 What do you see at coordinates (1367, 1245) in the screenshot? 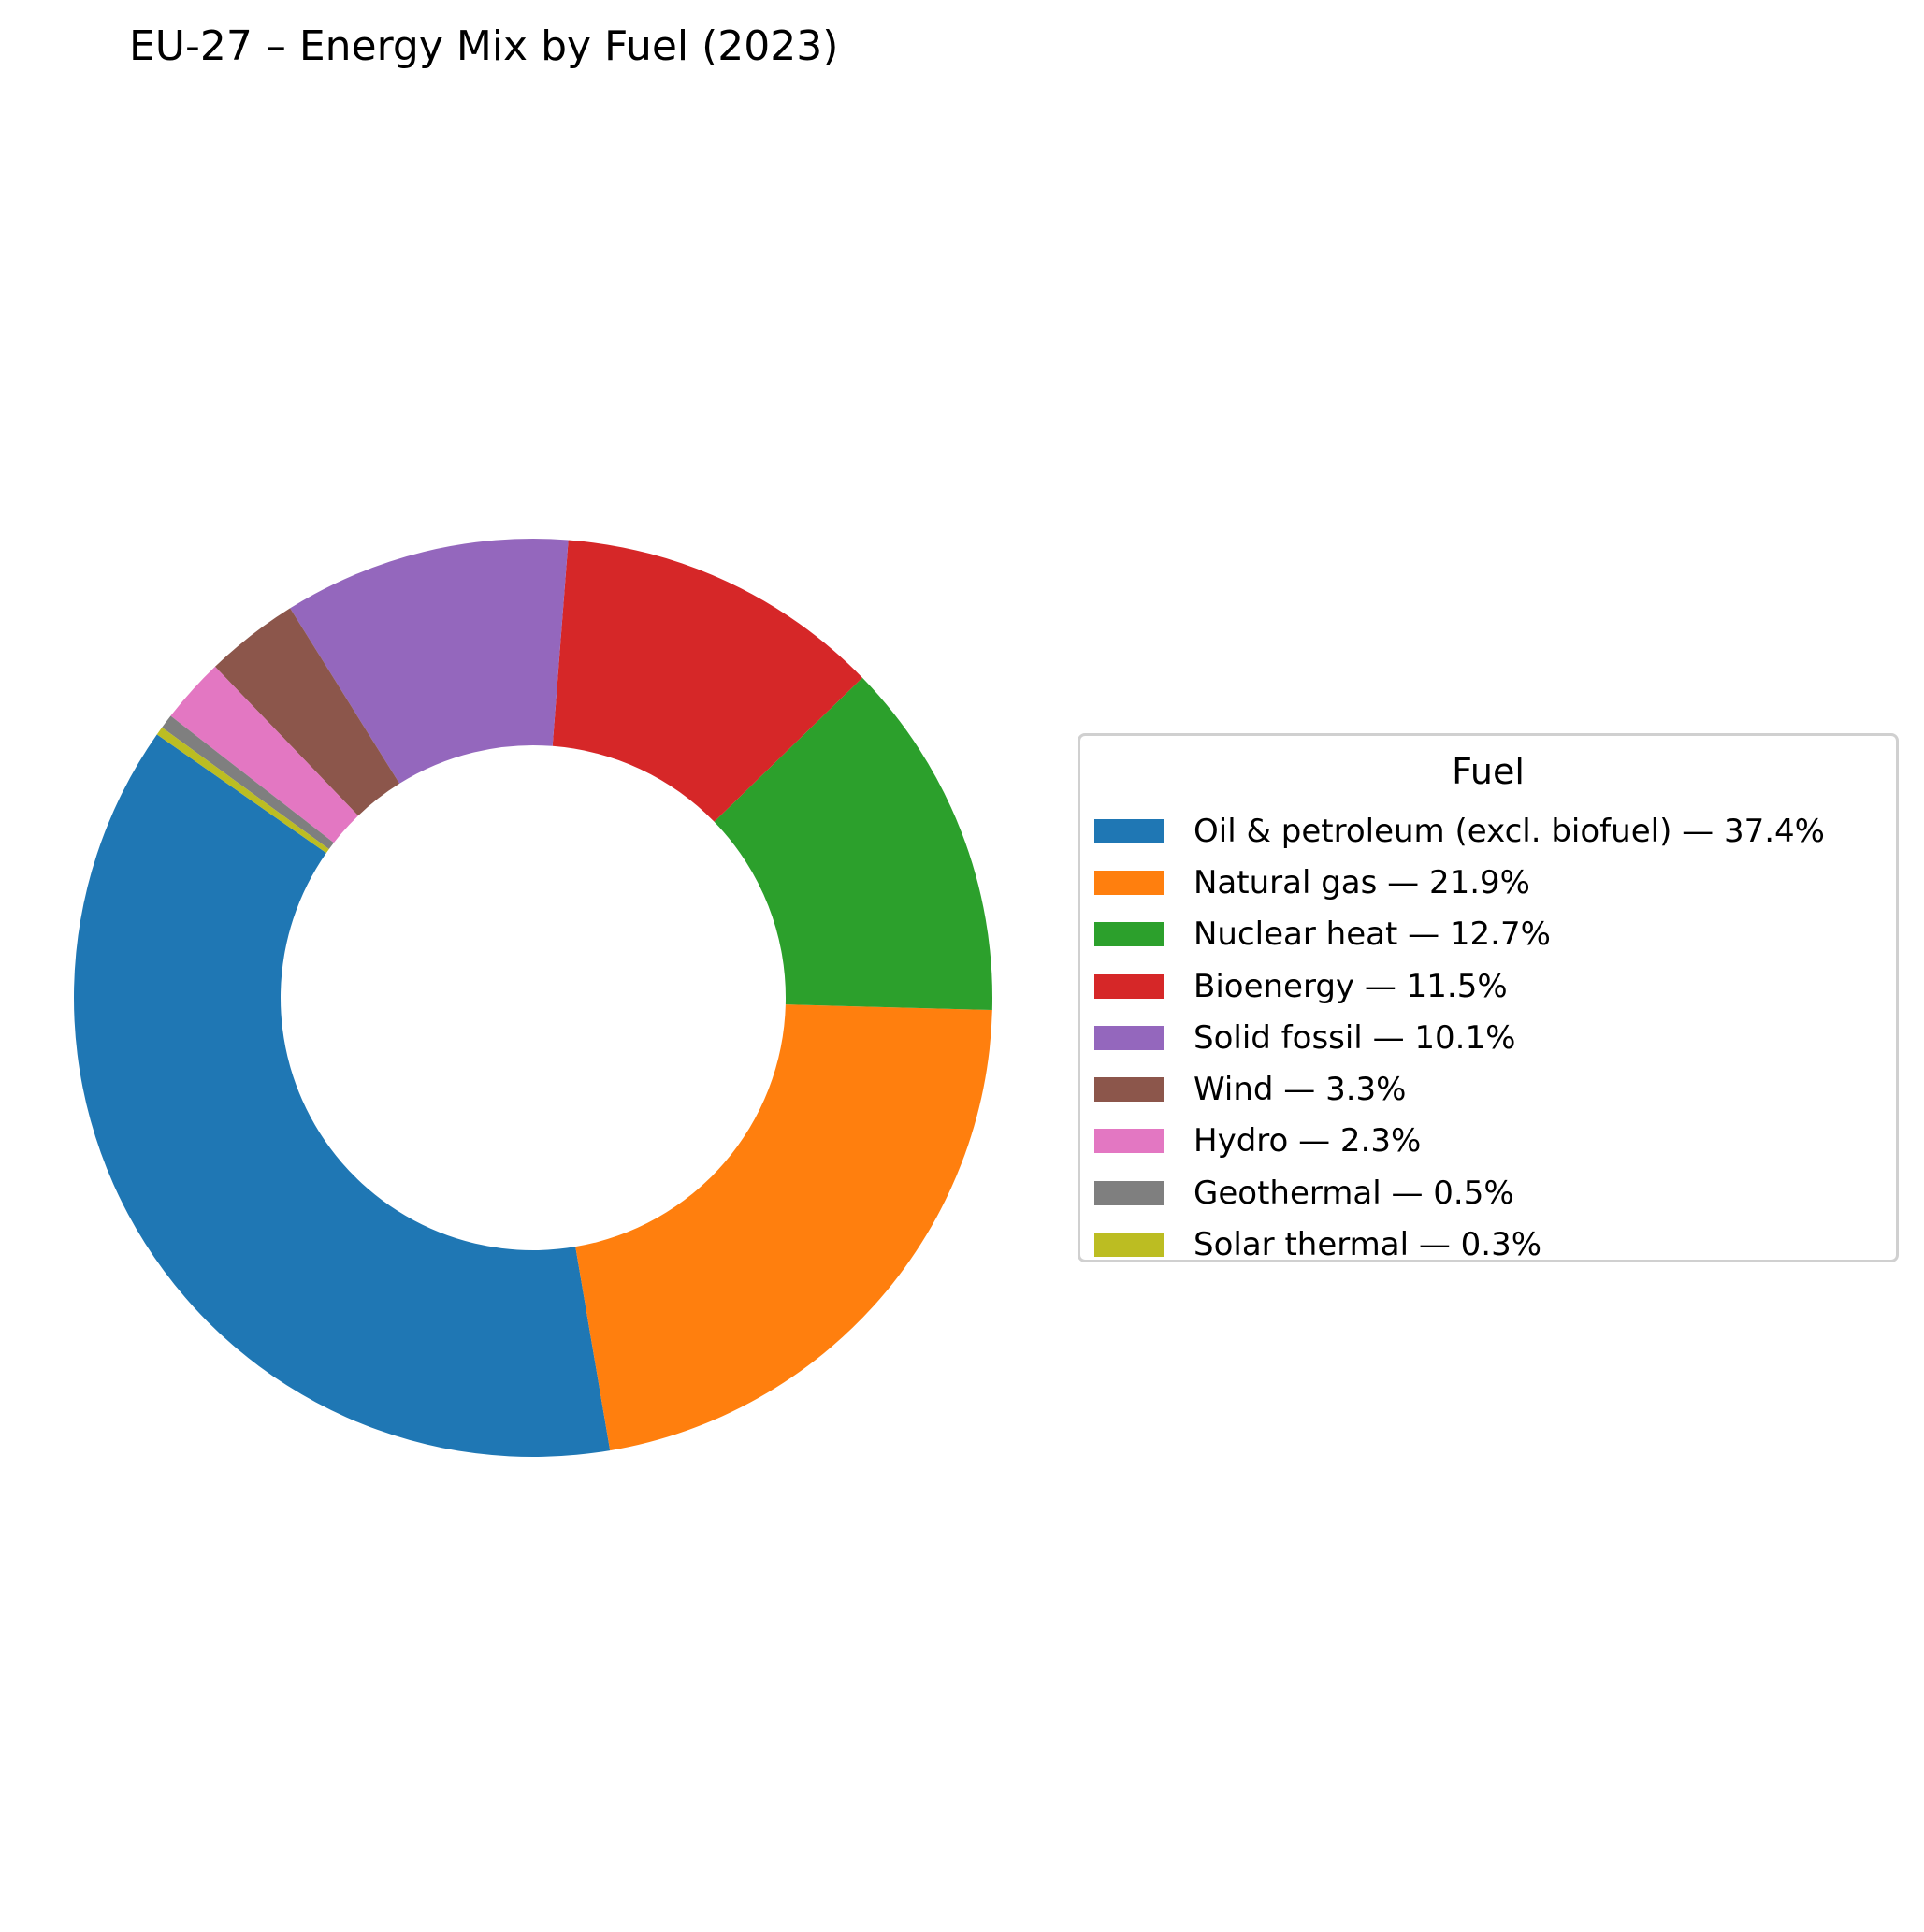
I see `legend-label-8: Solar thermal — 0.3%` at bounding box center [1367, 1245].